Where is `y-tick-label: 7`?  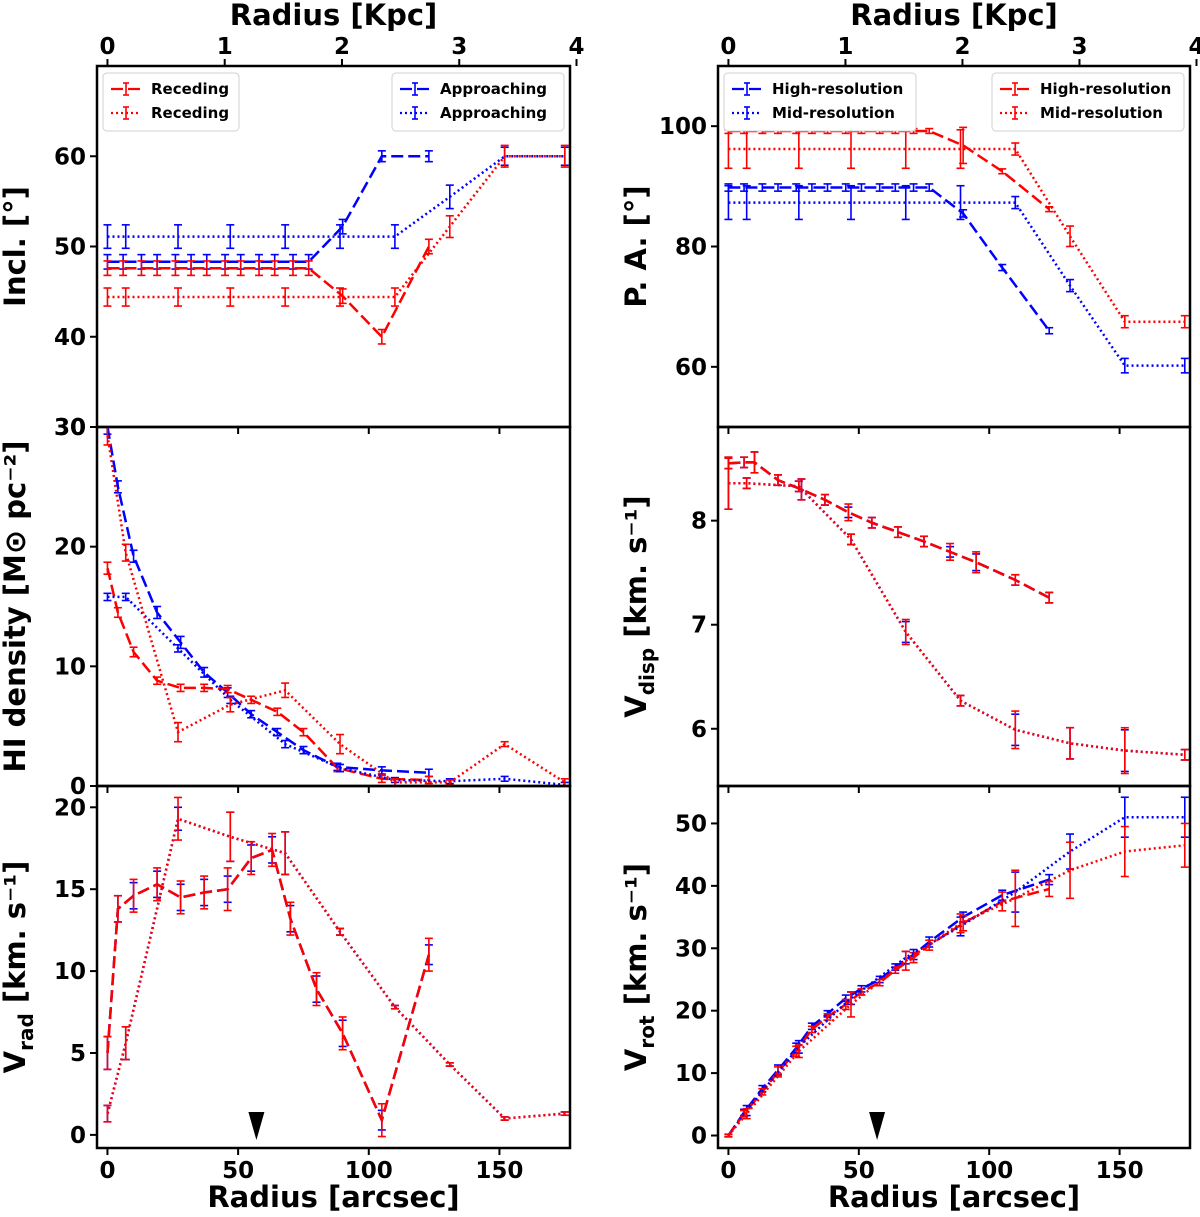 y-tick-label: 7 is located at coordinates (699, 626).